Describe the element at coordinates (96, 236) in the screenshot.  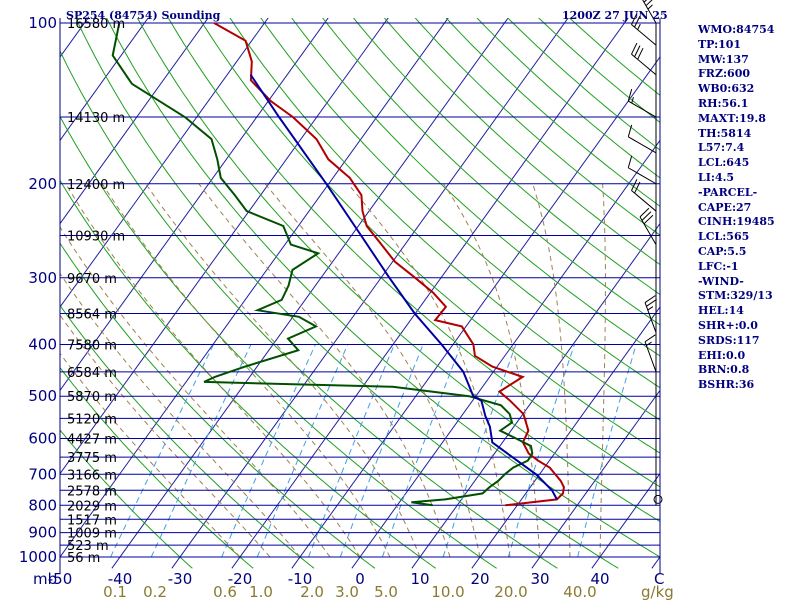
I see `height-label: 10930 m` at that location.